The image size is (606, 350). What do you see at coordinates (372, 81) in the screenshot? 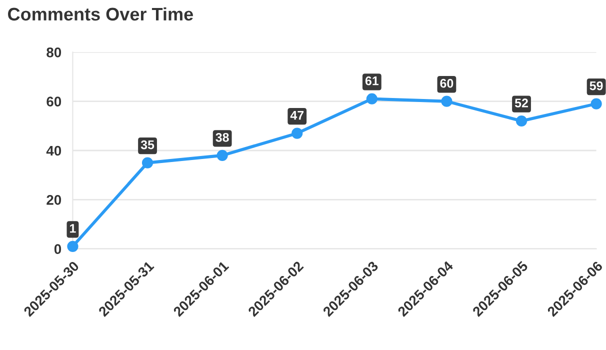
I see `data-label: 61` at bounding box center [372, 81].